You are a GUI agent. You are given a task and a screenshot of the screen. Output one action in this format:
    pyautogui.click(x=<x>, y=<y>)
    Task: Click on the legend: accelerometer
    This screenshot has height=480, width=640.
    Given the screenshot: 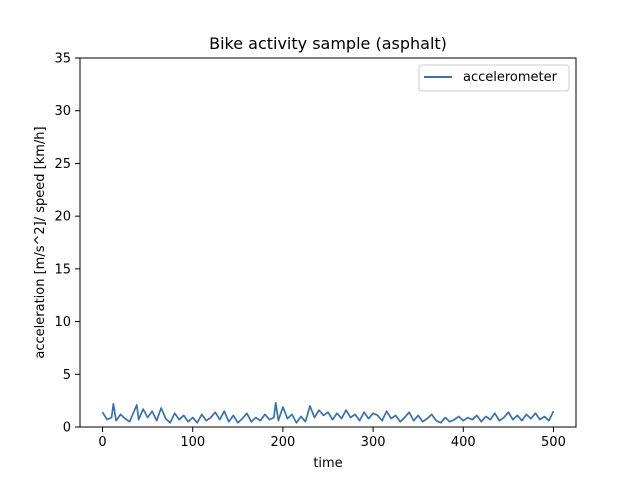 What is the action you would take?
    pyautogui.click(x=494, y=78)
    